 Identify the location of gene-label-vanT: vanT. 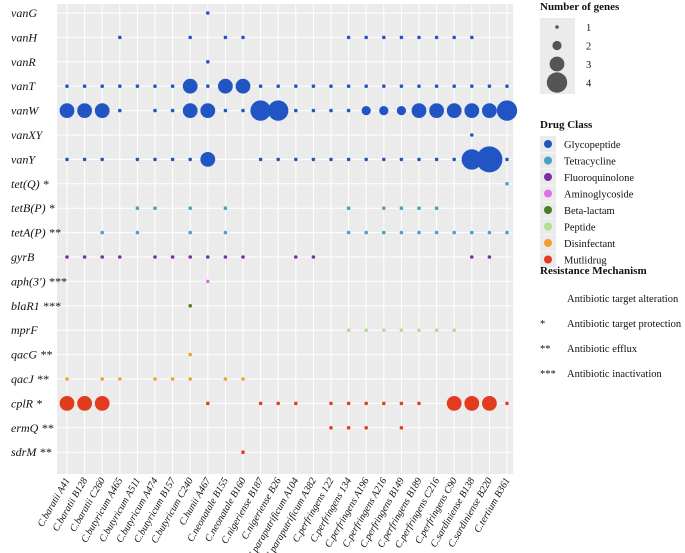
(23, 86).